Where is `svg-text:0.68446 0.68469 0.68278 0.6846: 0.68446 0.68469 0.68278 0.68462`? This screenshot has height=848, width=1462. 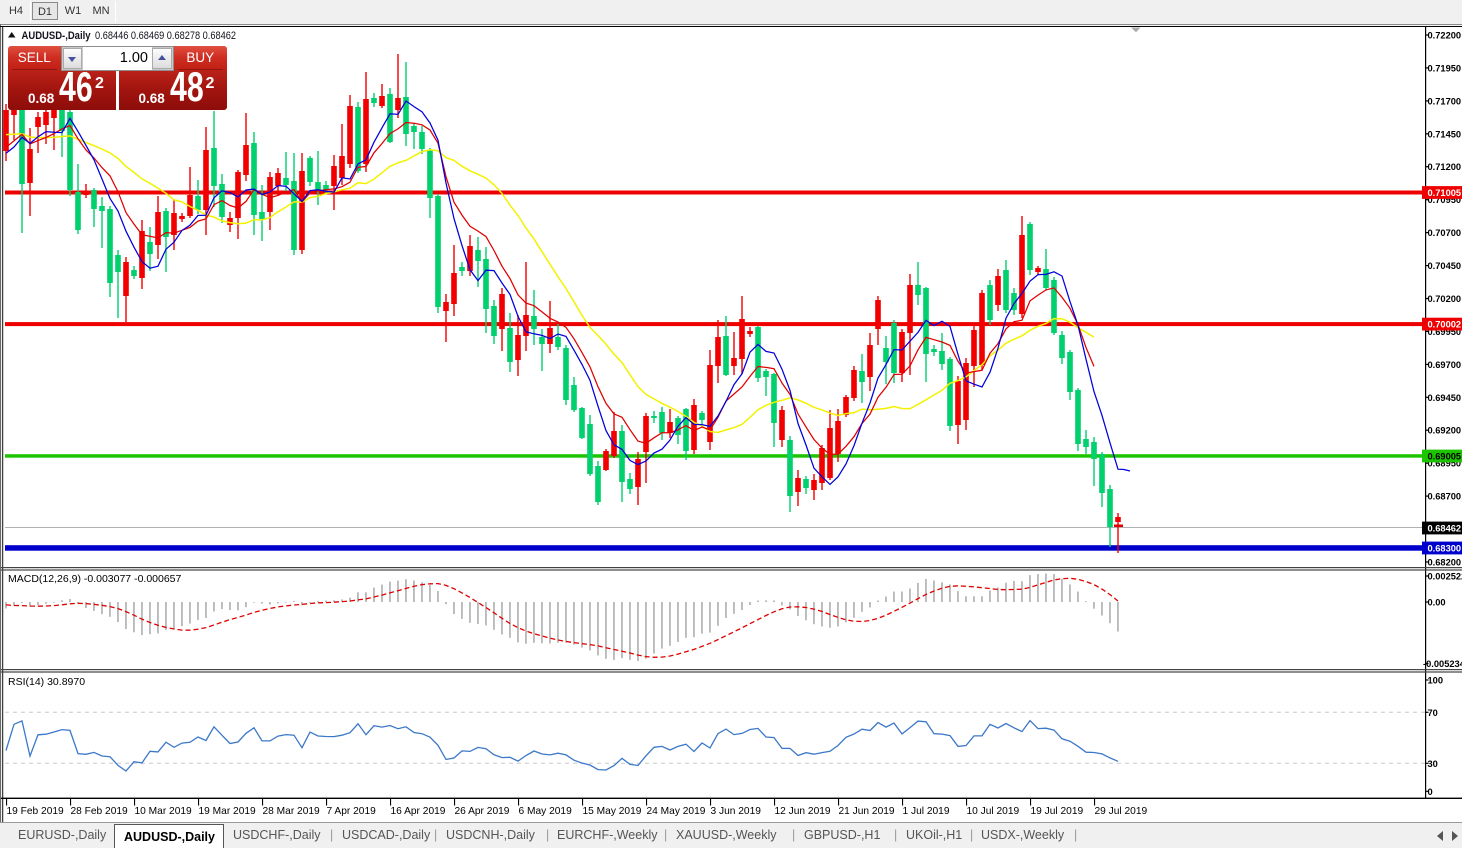
svg-text:0.68446 0.68469 0.68278 0.6846: 0.68446 0.68469 0.68278 0.68462 is located at coordinates (165, 36).